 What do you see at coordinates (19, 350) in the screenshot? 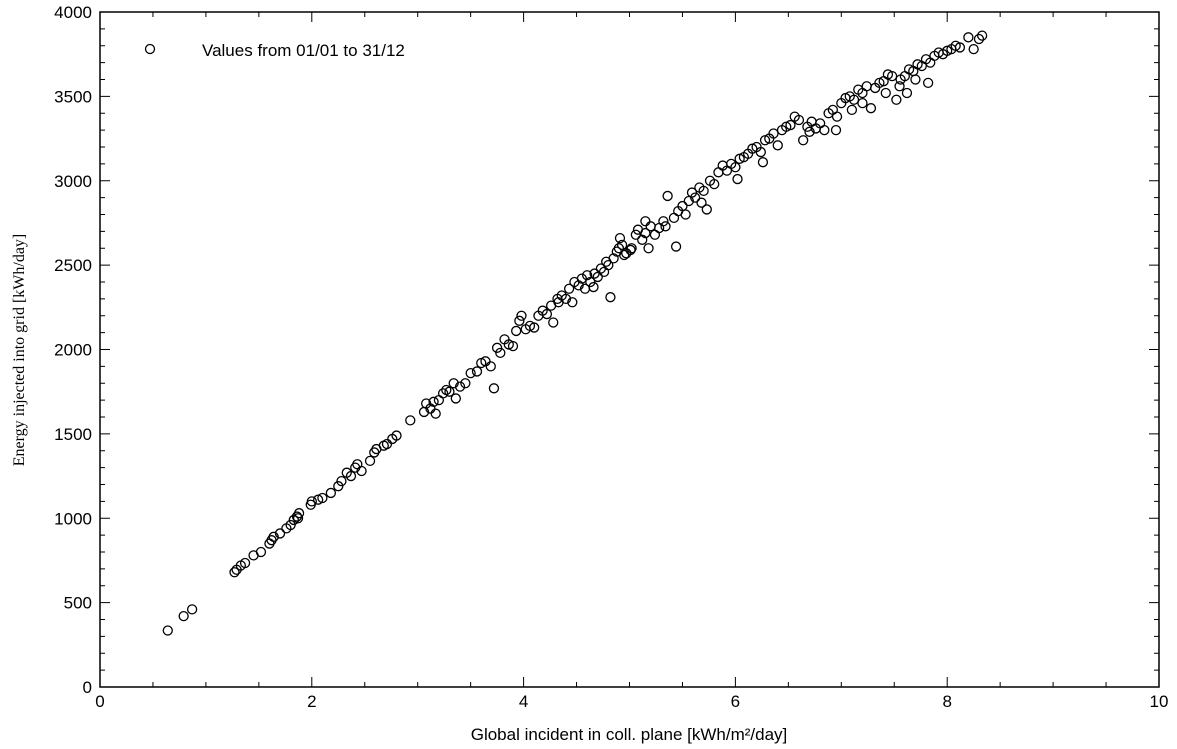
I see `y-axis-label: Energy injected into grid [kWh/day]` at bounding box center [19, 350].